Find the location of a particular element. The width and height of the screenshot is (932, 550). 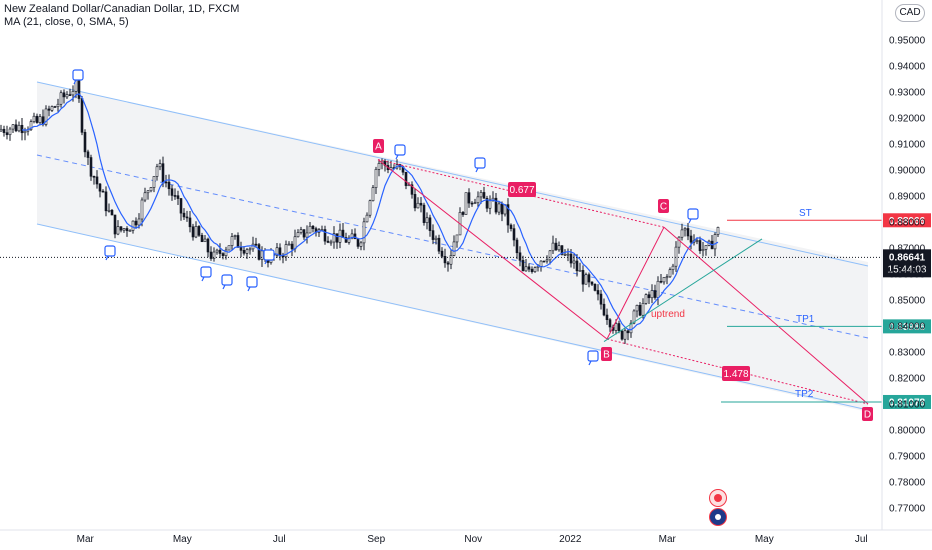

price-tick-label: 0.85000 is located at coordinates (907, 301).